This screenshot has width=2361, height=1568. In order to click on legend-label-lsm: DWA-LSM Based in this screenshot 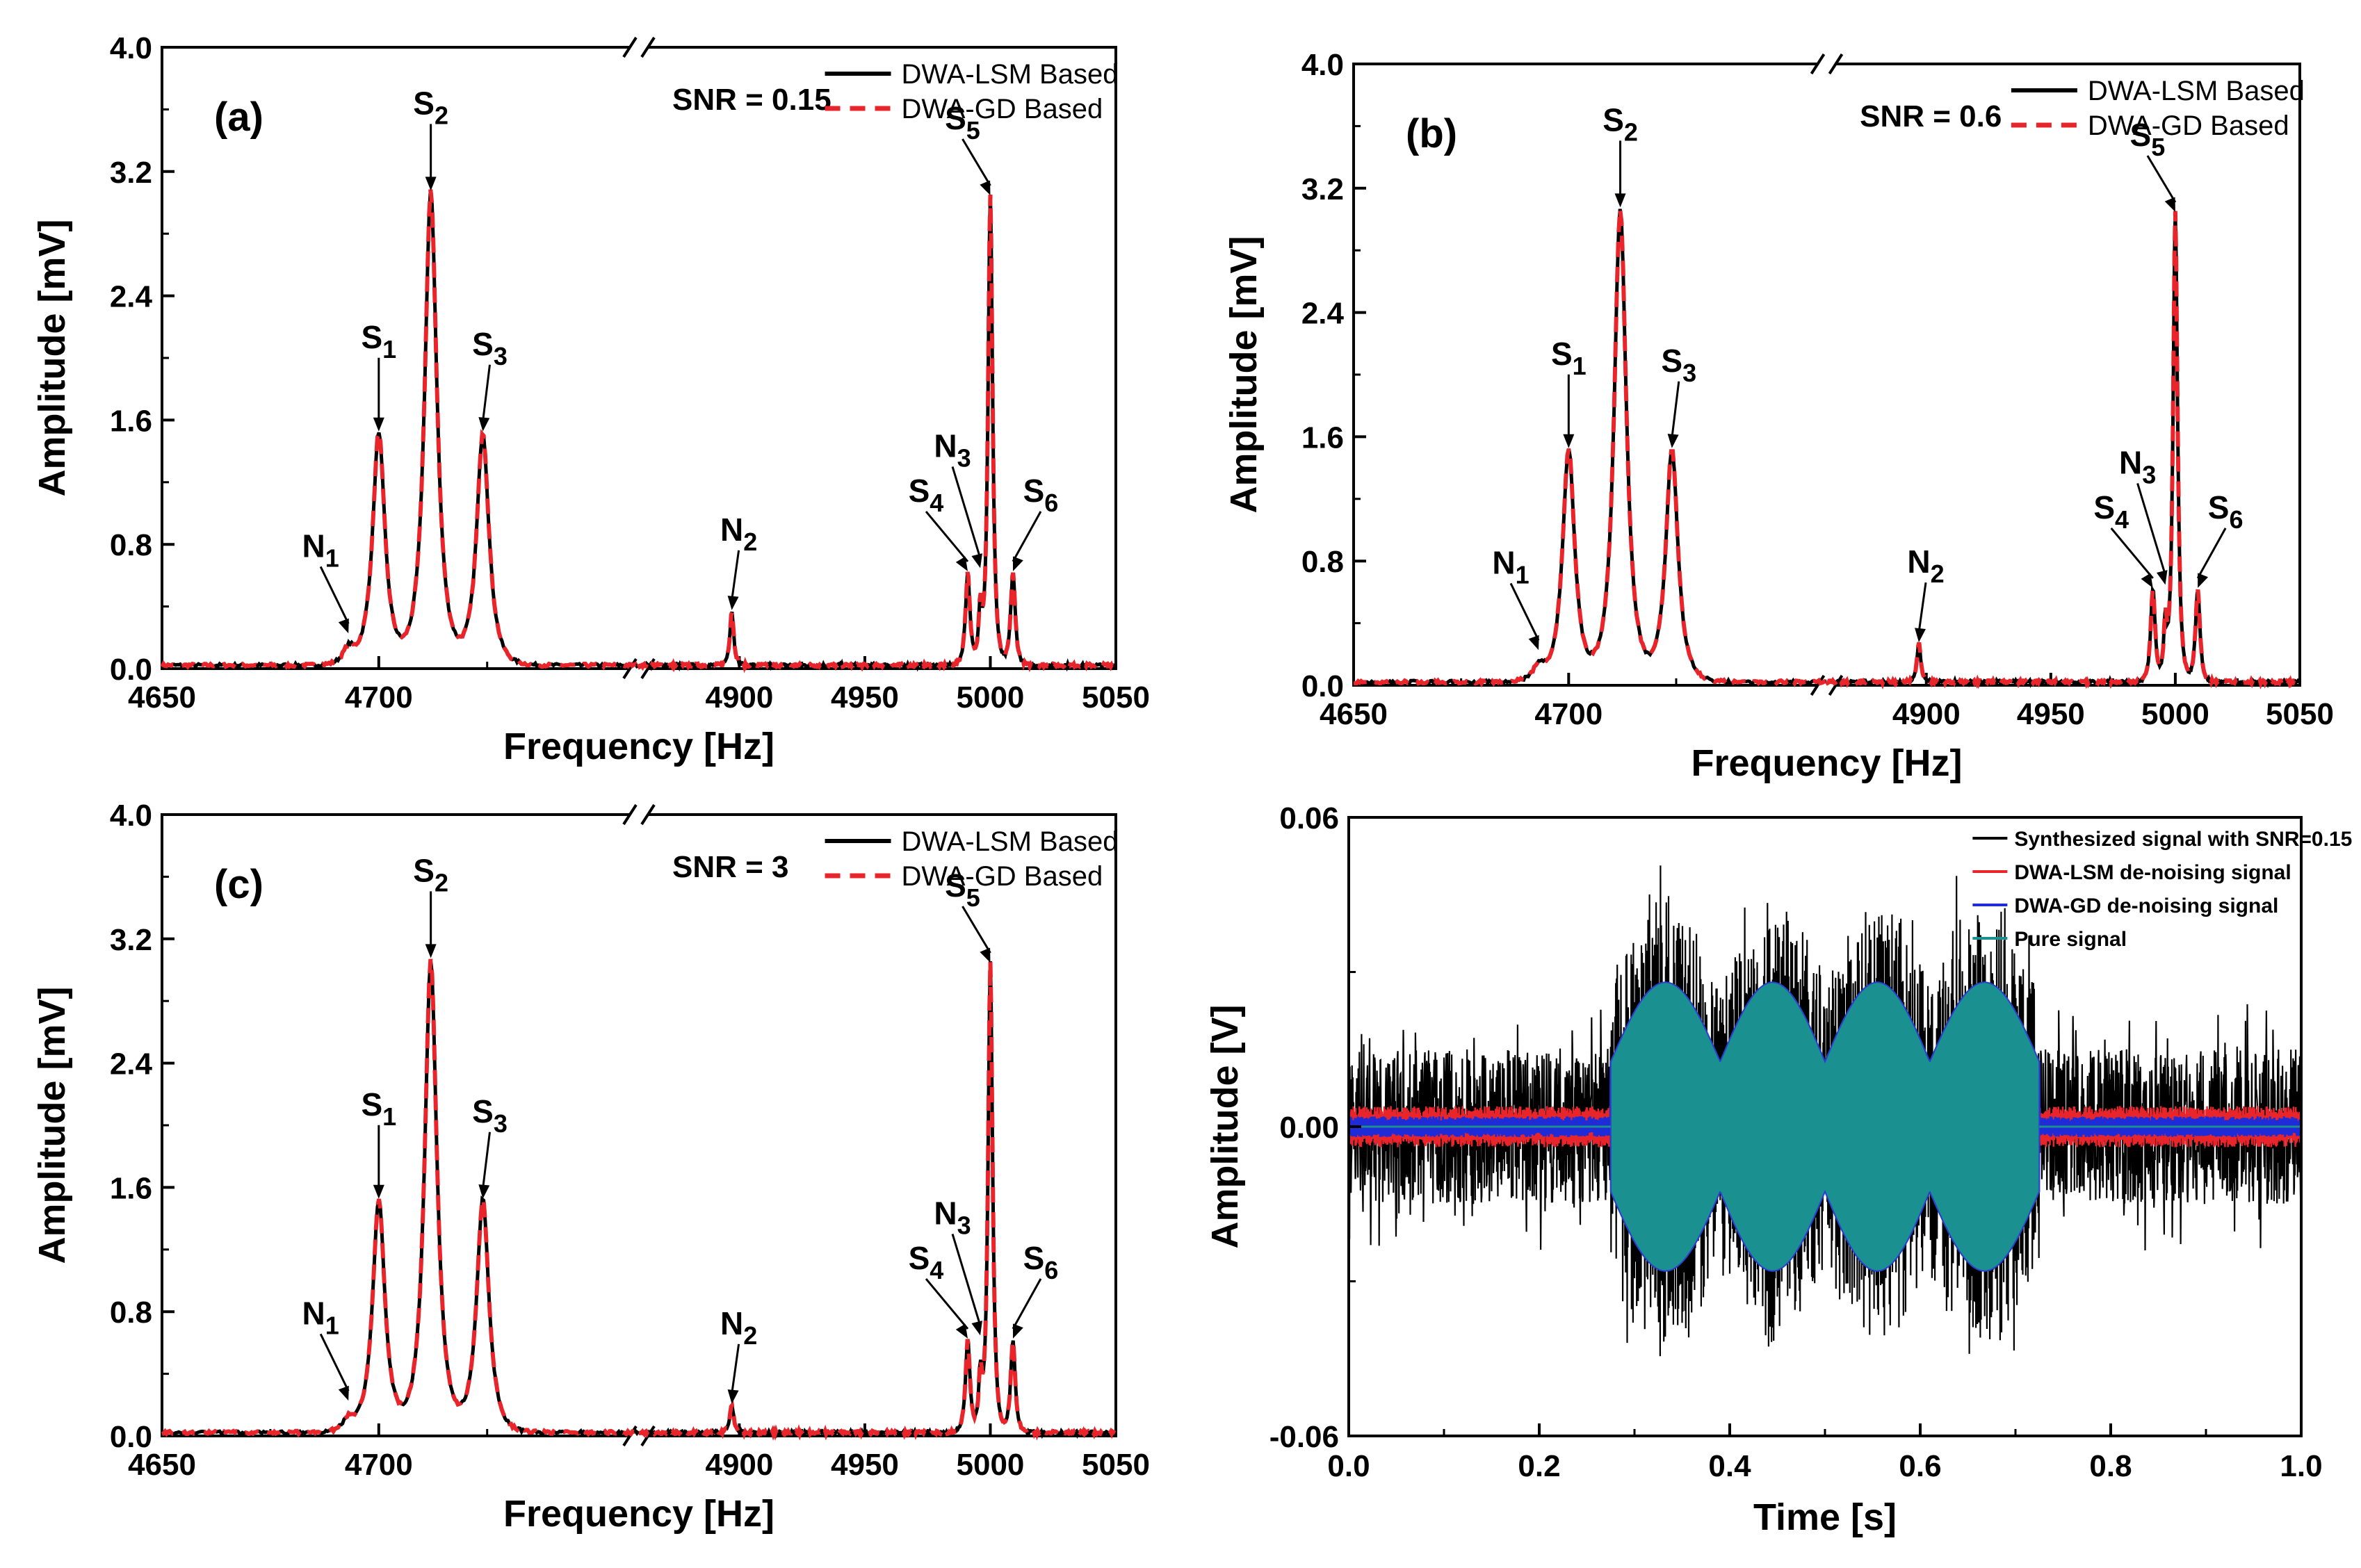, I will do `click(1011, 841)`.